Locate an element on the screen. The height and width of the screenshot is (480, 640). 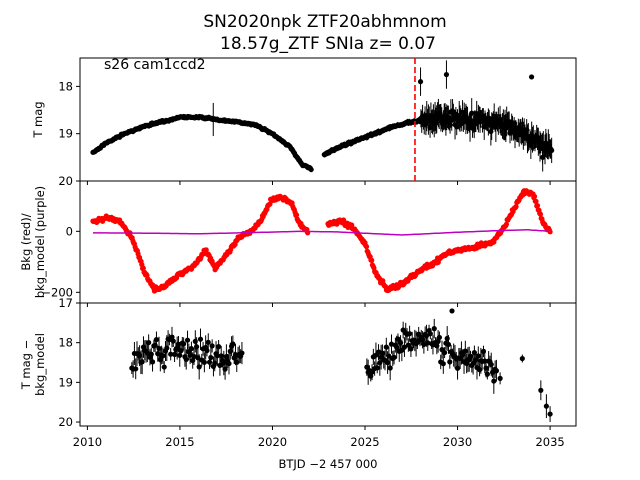
x-tick-label: 2025 is located at coordinates (364, 442).